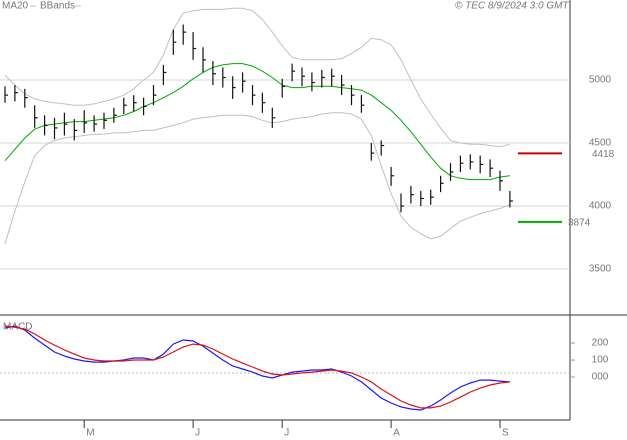  What do you see at coordinates (579, 223) in the screenshot?
I see `level-label: 3874` at bounding box center [579, 223].